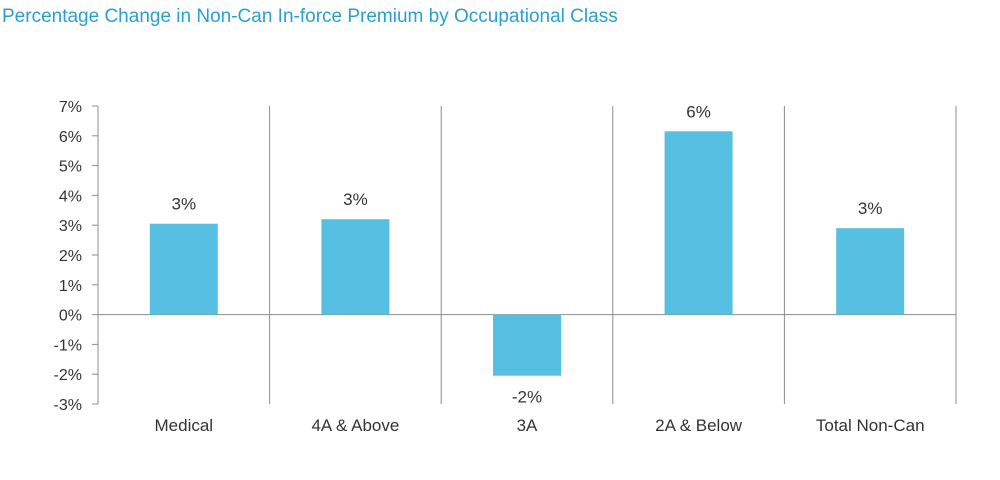 This screenshot has width=1000, height=480. I want to click on data-label: 6%, so click(698, 111).